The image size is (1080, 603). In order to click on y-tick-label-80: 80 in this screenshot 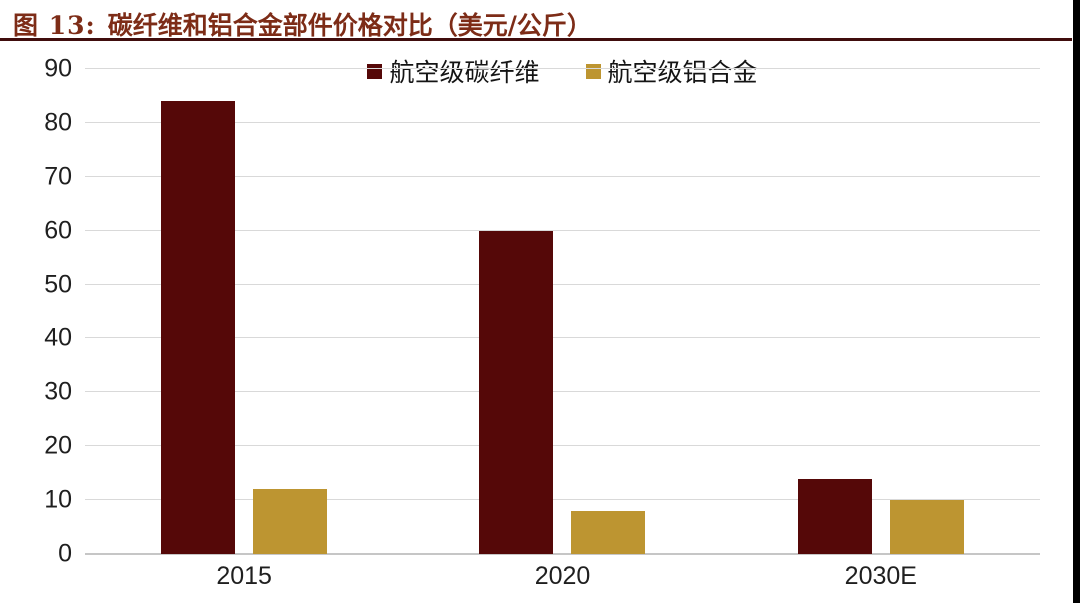, I will do `click(58, 122)`.